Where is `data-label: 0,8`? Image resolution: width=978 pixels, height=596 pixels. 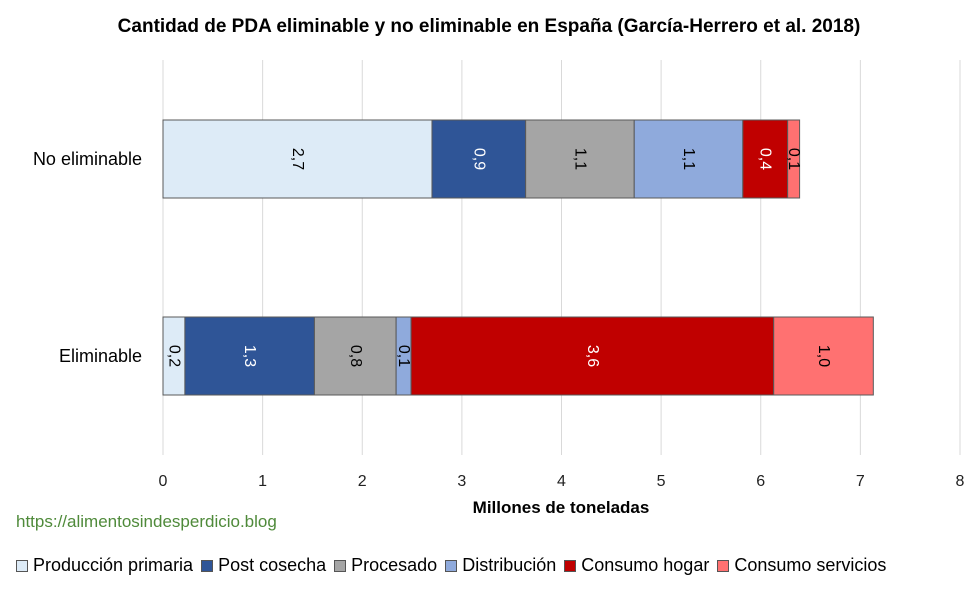
data-label: 0,8 is located at coordinates (355, 356).